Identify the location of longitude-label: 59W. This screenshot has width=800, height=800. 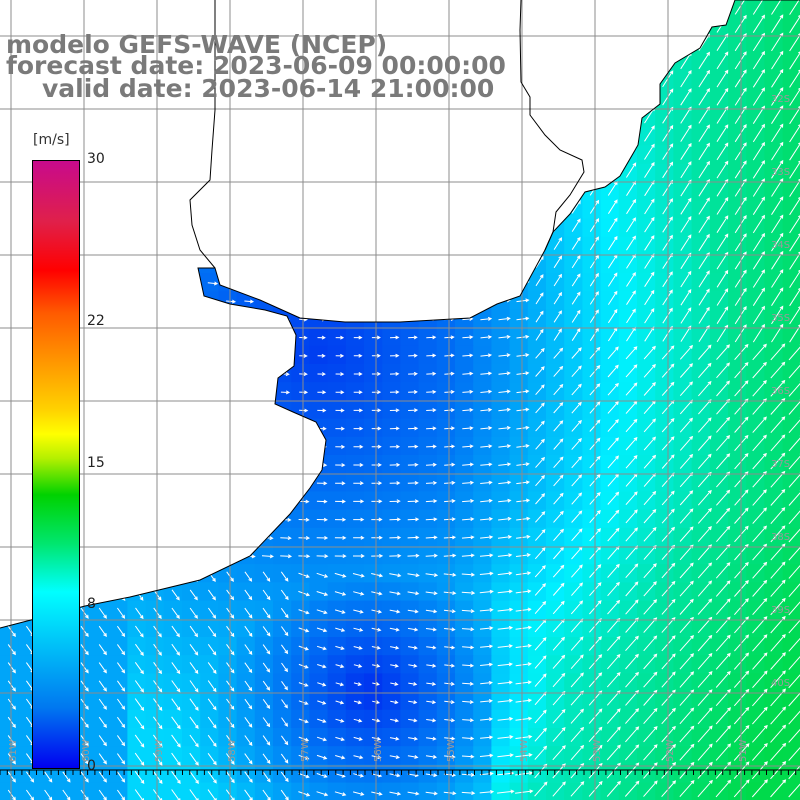
(159, 750).